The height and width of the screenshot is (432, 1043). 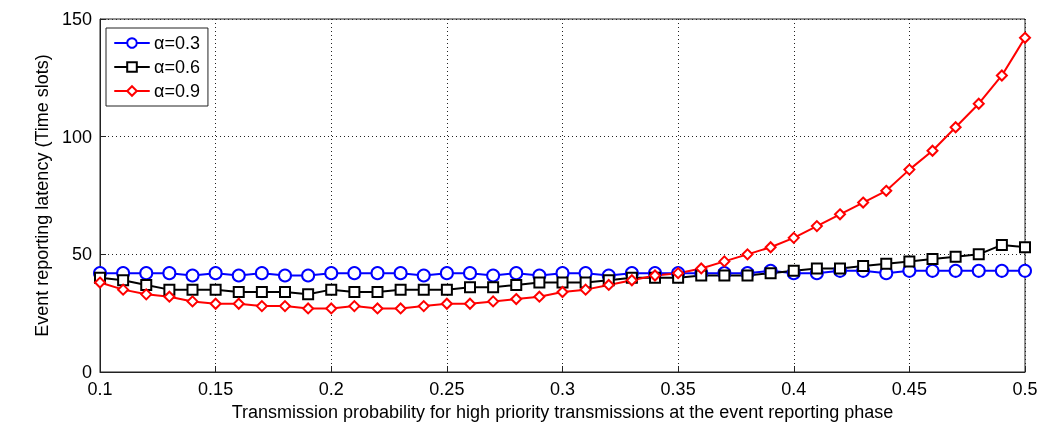 I want to click on y-tick-label: 150, so click(x=76, y=19).